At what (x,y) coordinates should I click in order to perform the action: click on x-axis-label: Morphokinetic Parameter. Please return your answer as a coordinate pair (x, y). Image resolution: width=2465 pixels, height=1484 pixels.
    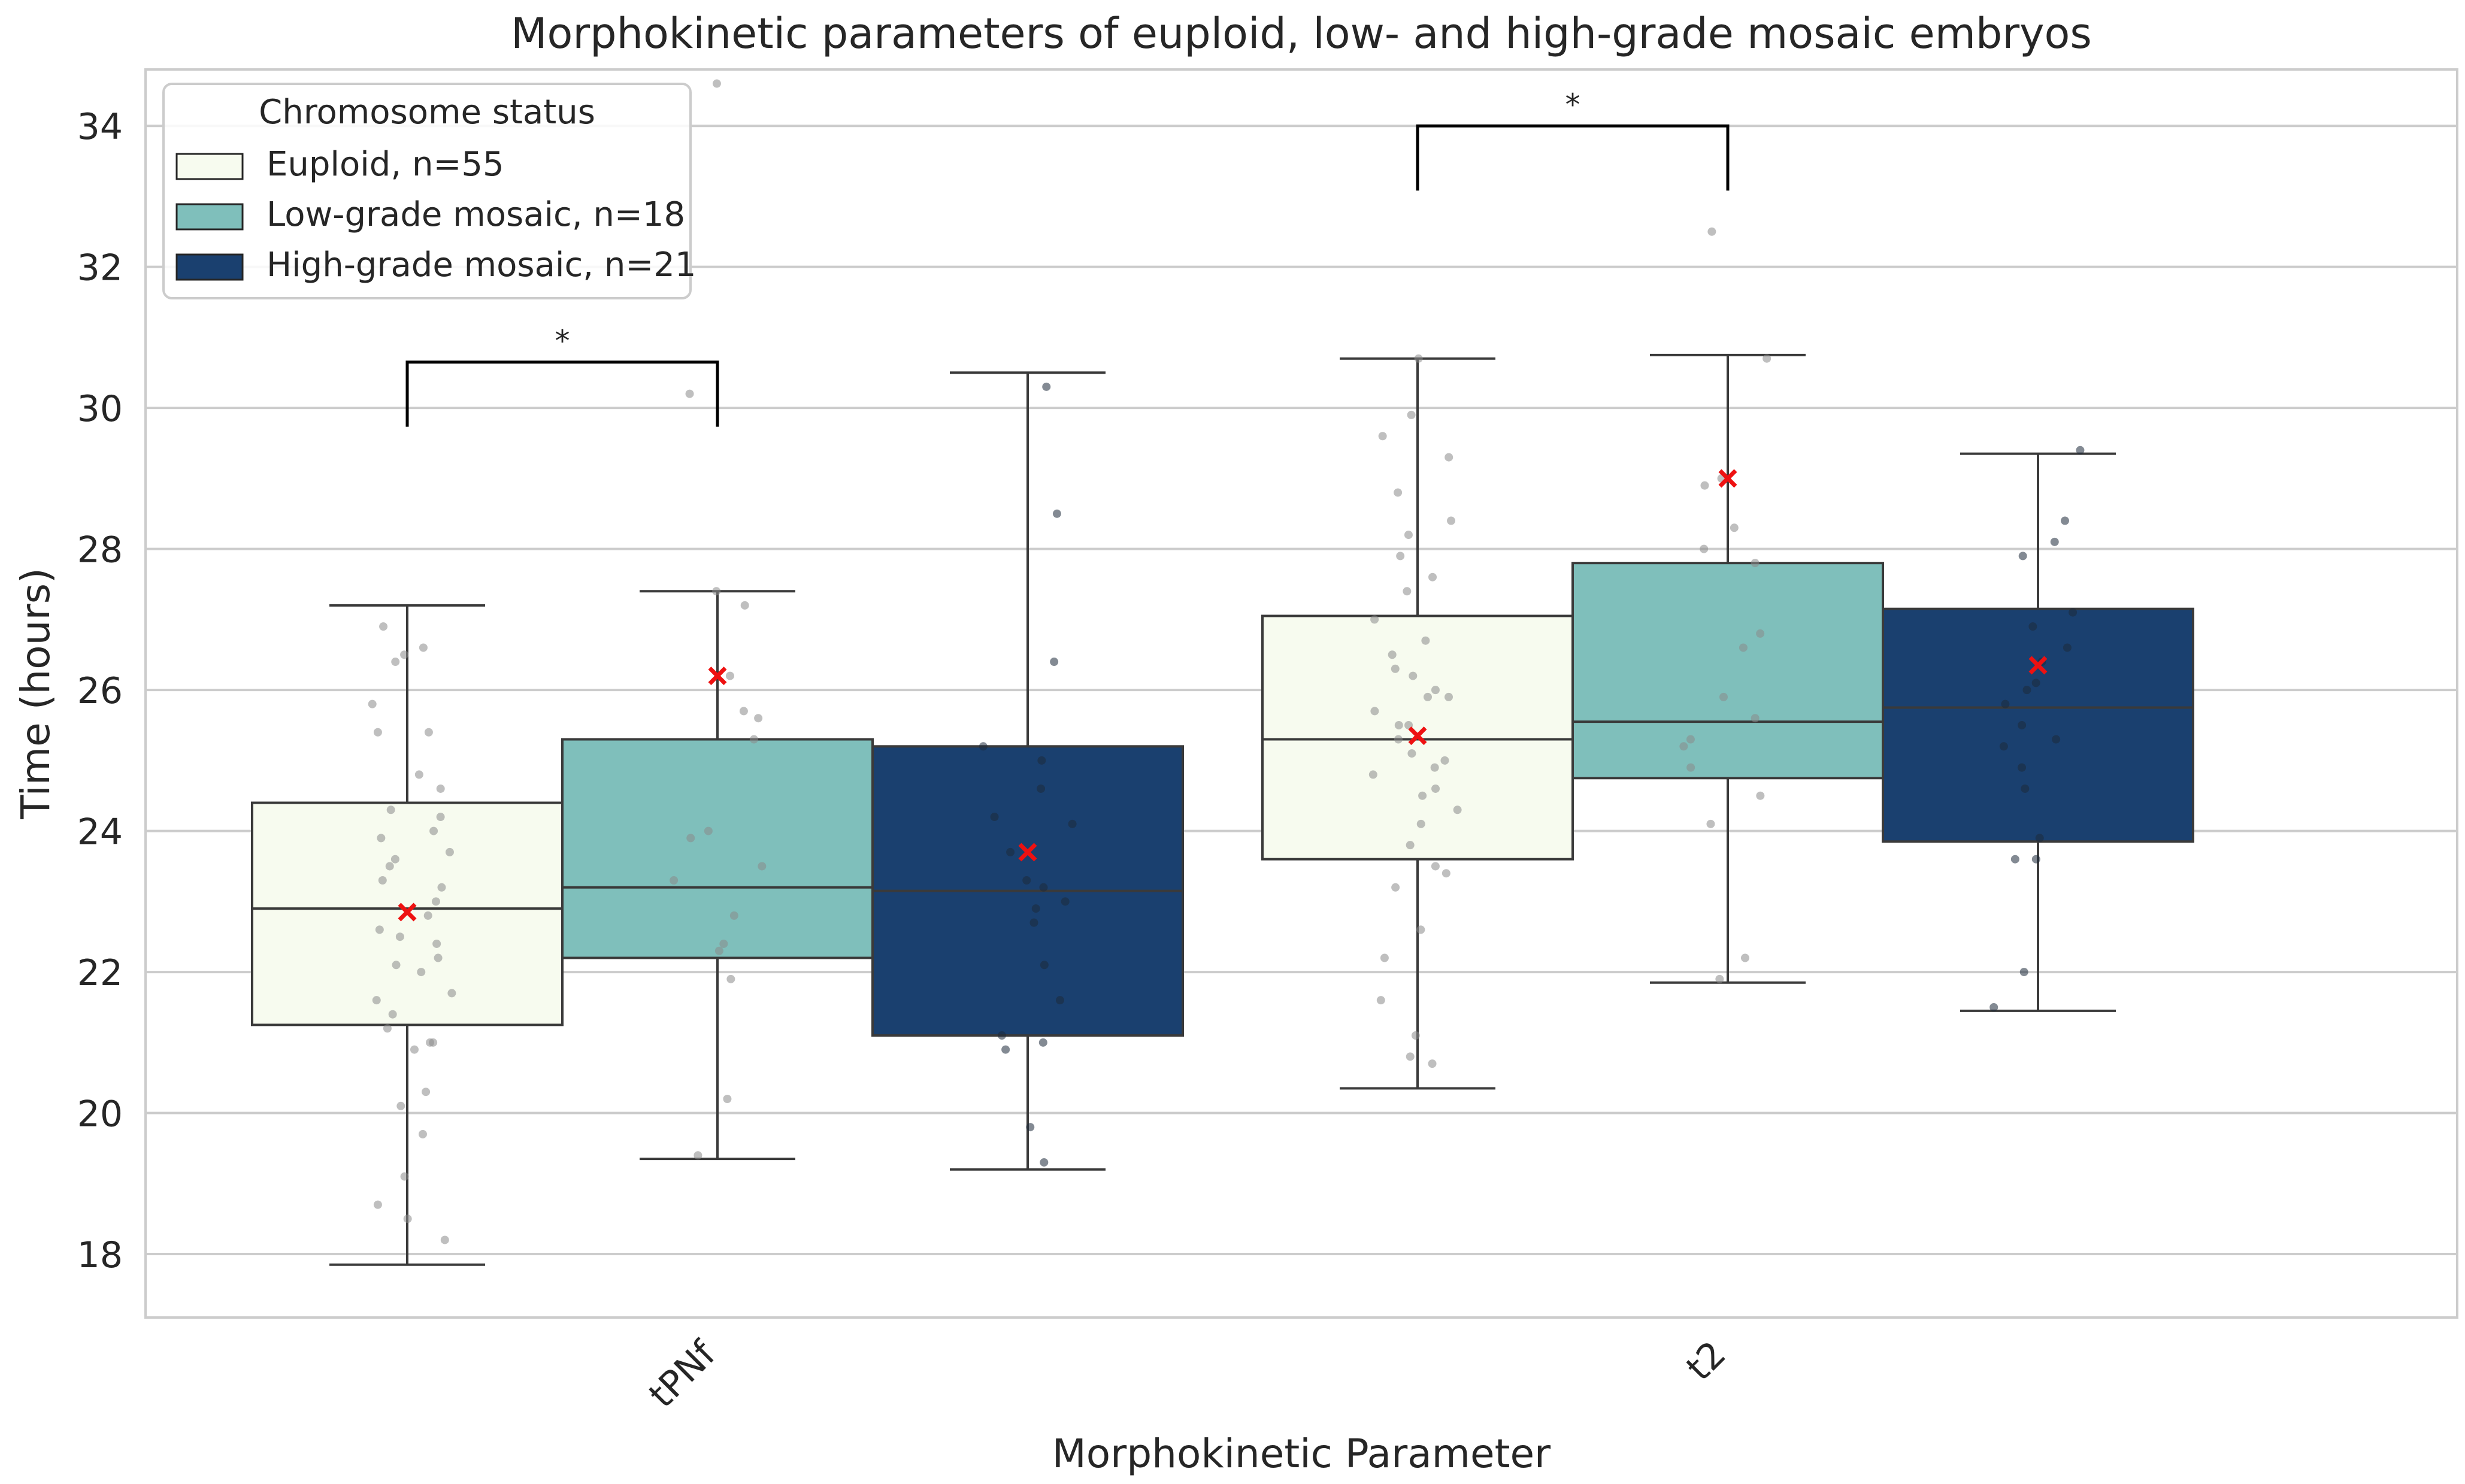
    Looking at the image, I should click on (1301, 1454).